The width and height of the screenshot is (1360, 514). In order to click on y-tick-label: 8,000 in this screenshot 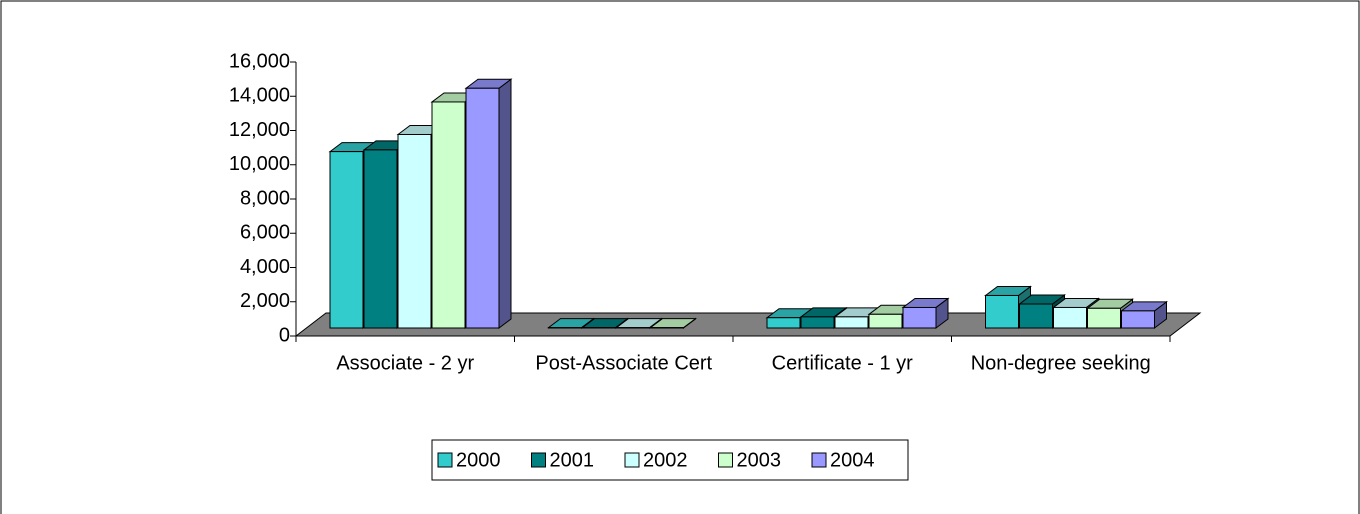, I will do `click(265, 198)`.